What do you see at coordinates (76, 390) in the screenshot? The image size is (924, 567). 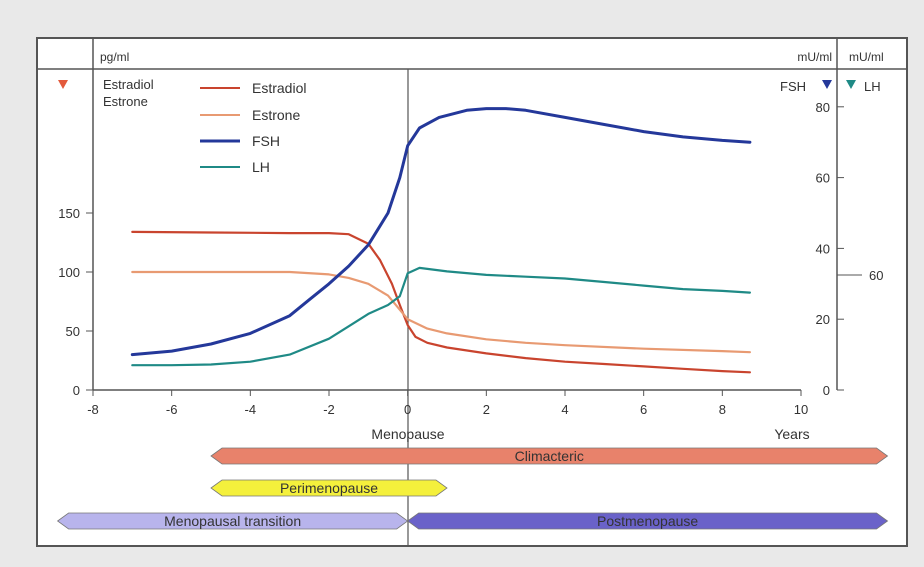 I see `y-left-tick-label: 0` at bounding box center [76, 390].